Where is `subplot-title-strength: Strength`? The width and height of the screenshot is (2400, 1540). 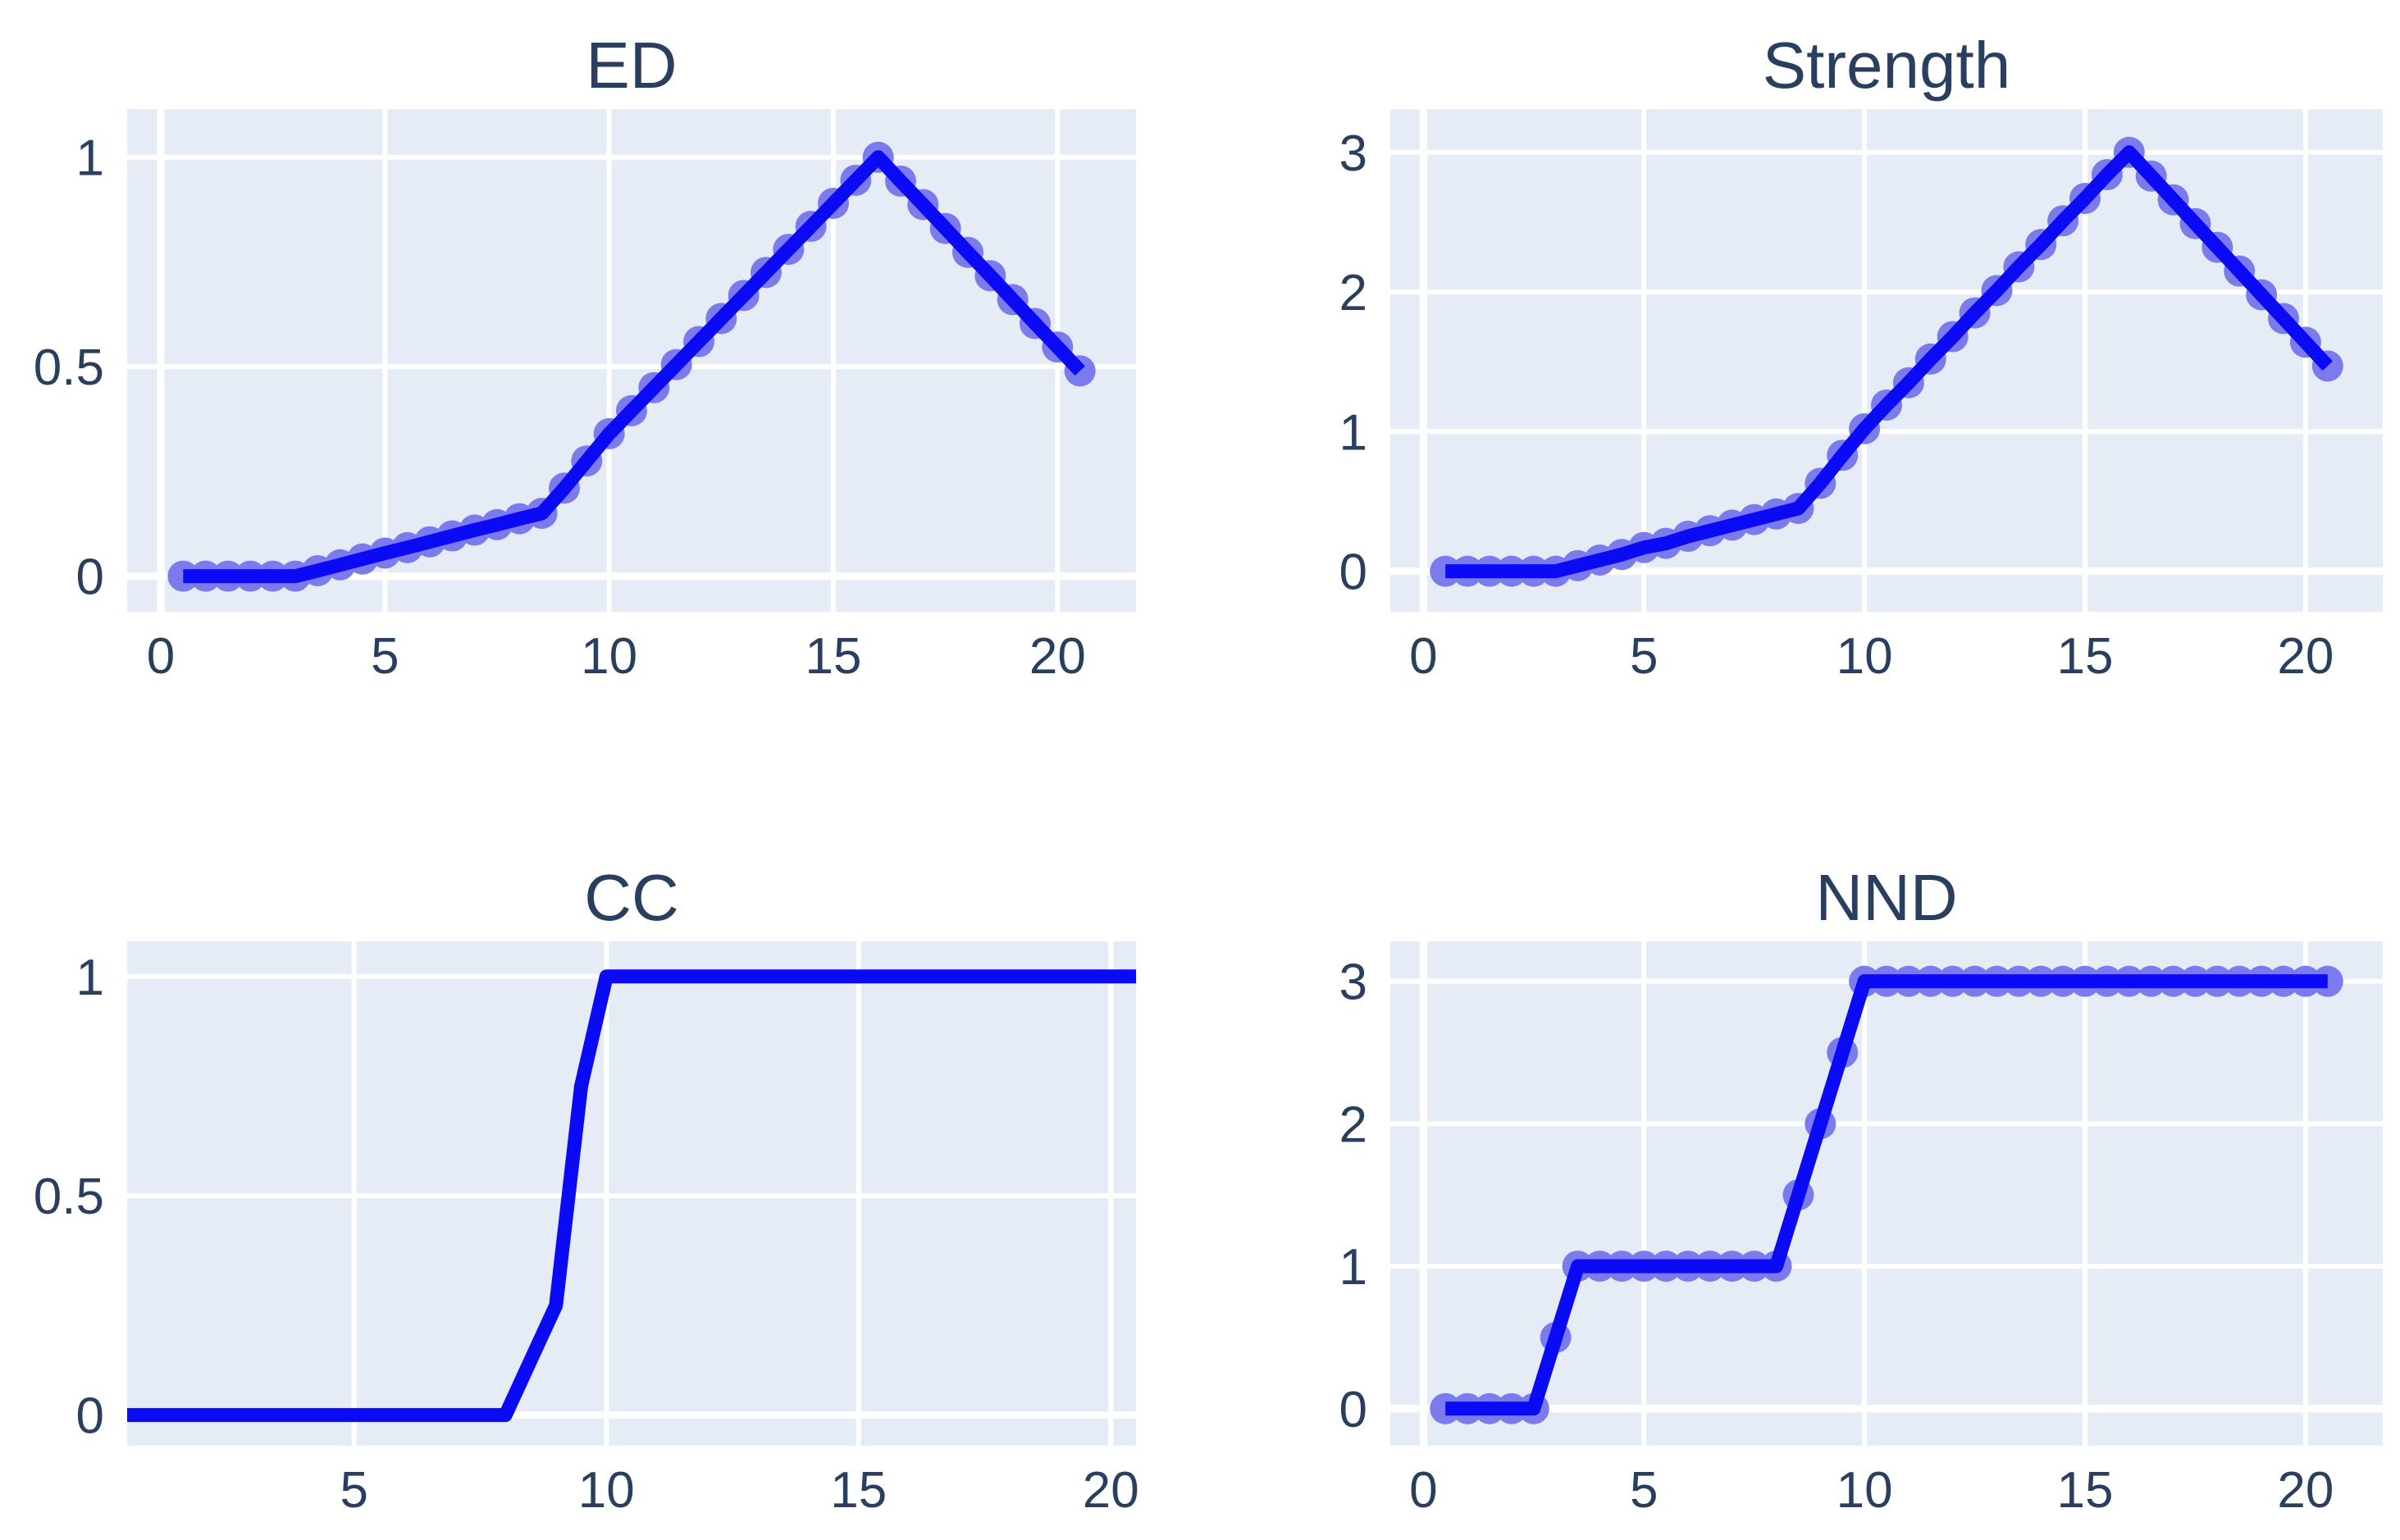
subplot-title-strength: Strength is located at coordinates (1887, 65).